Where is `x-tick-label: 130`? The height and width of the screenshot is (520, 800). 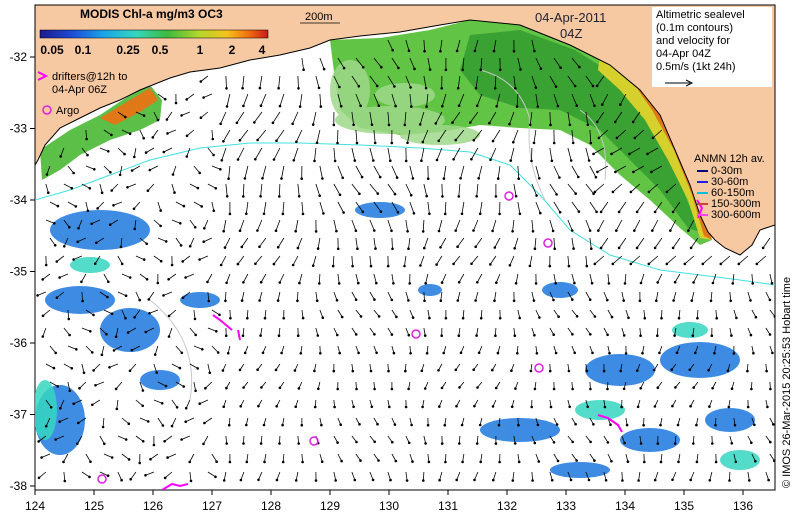 x-tick-label: 130 is located at coordinates (389, 506).